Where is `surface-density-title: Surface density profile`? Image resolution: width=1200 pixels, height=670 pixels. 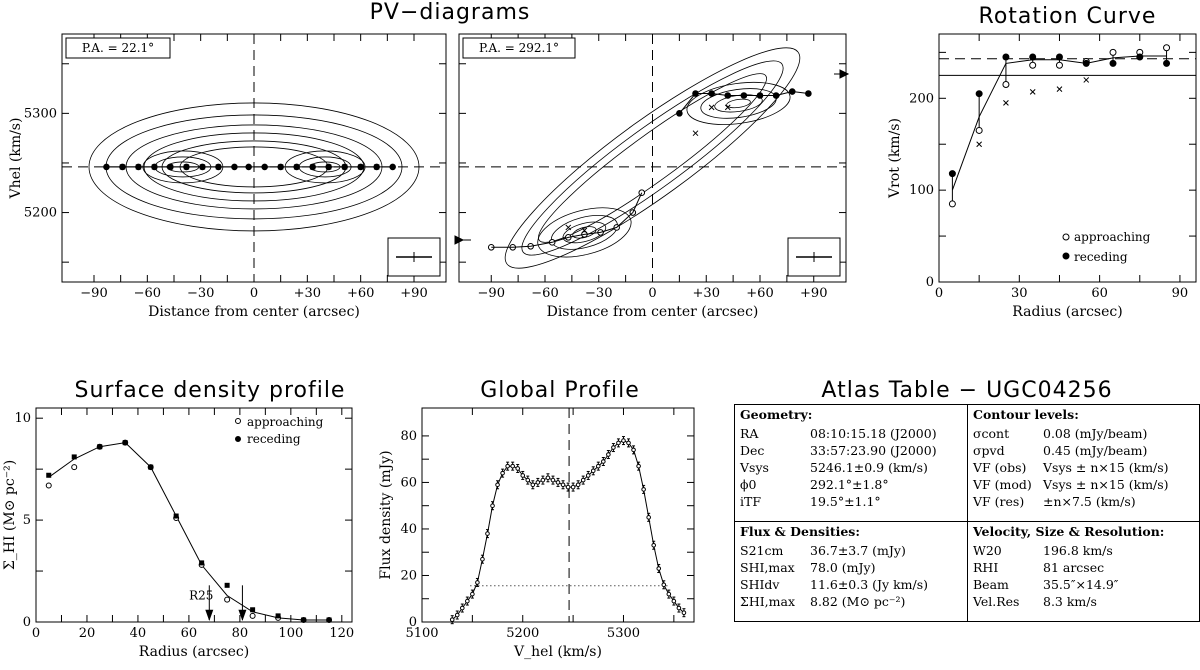 surface-density-title: Surface density profile is located at coordinates (210, 390).